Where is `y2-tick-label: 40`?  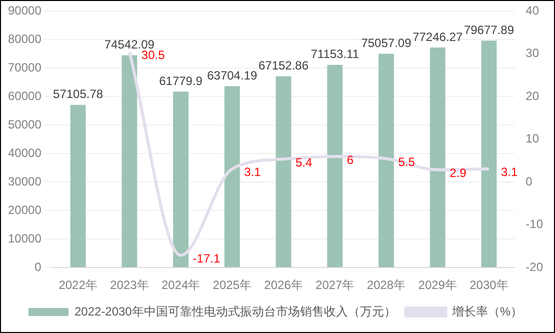
y2-tick-label: 40 is located at coordinates (533, 11).